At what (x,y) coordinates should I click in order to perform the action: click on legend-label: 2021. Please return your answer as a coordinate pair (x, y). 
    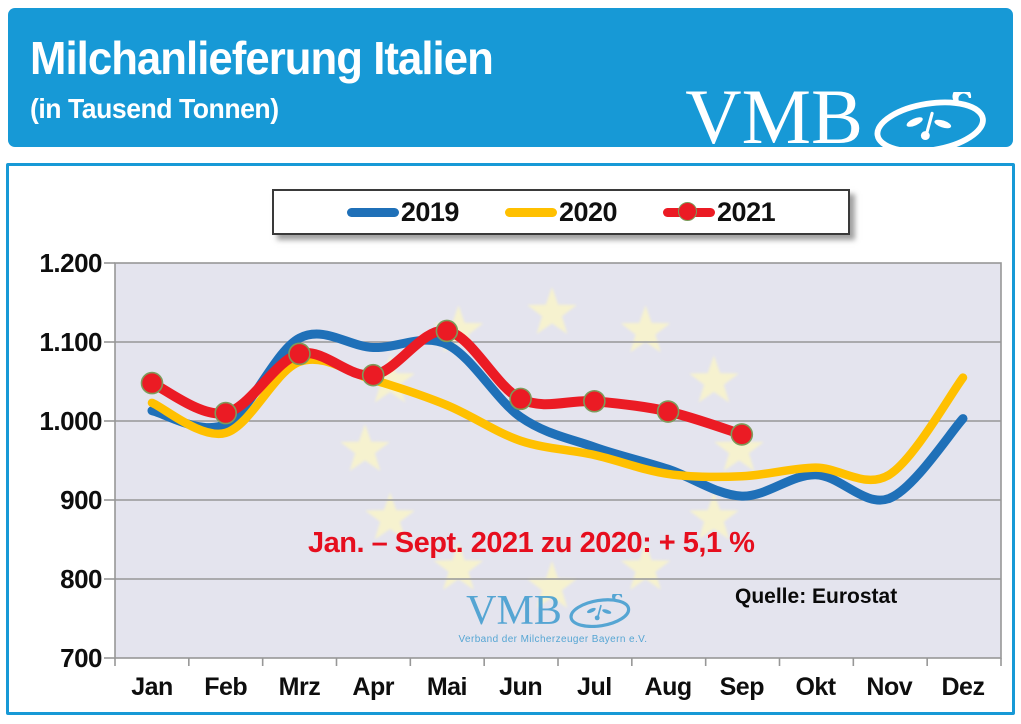
    Looking at the image, I should click on (746, 211).